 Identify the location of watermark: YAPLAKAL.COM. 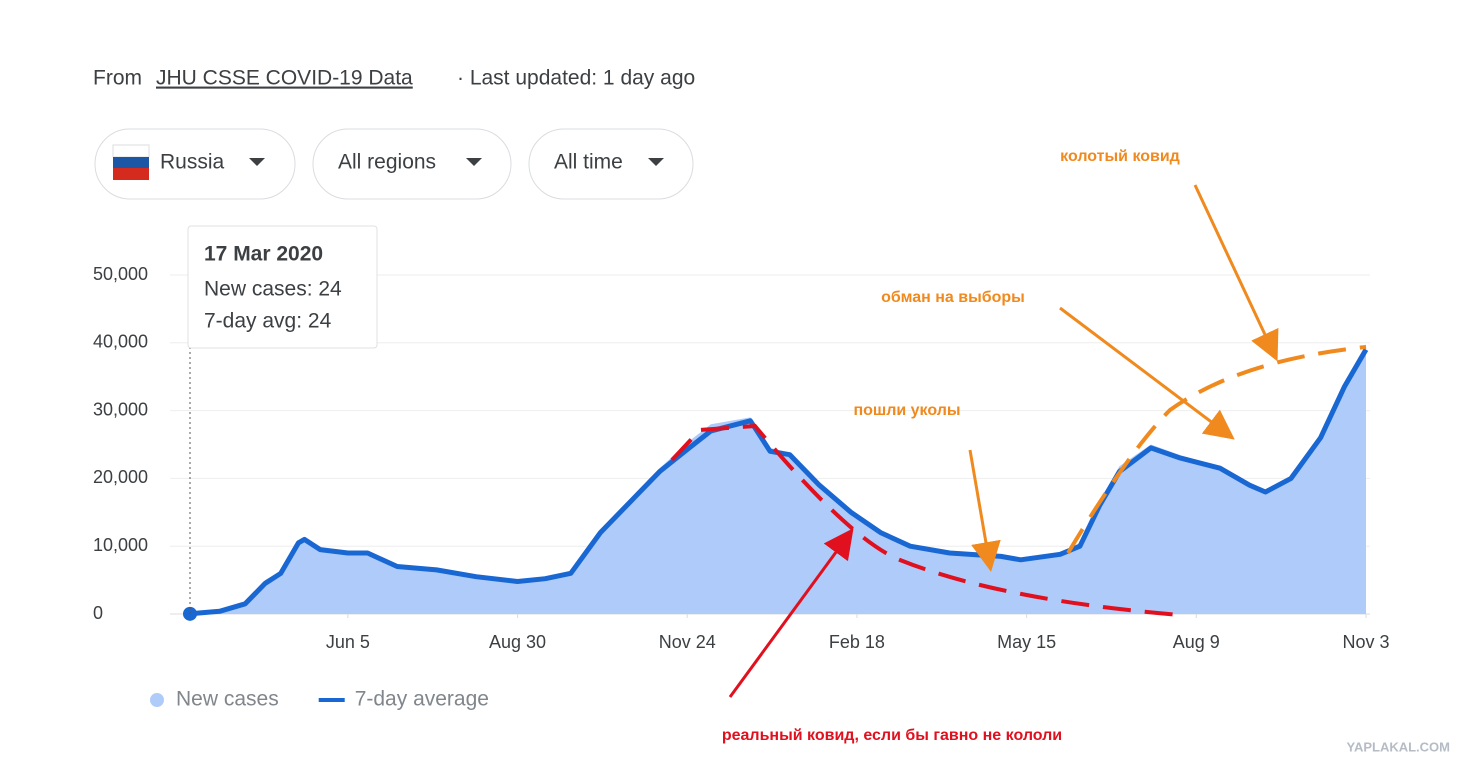
(1398, 746).